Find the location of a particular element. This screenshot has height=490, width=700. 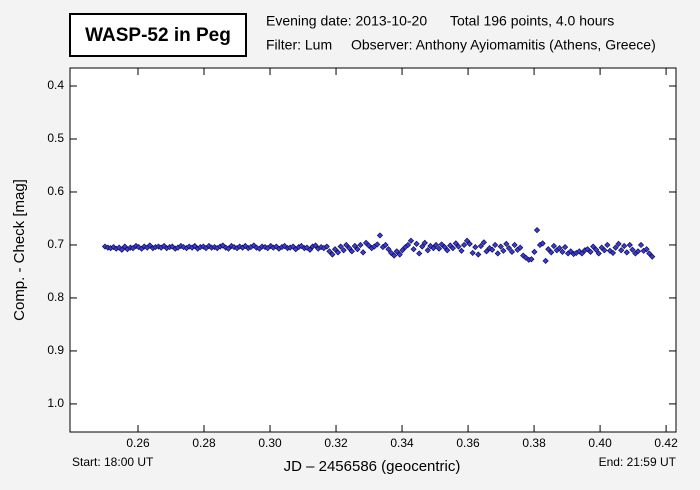

y-tick-label: 0.6 is located at coordinates (55, 191).